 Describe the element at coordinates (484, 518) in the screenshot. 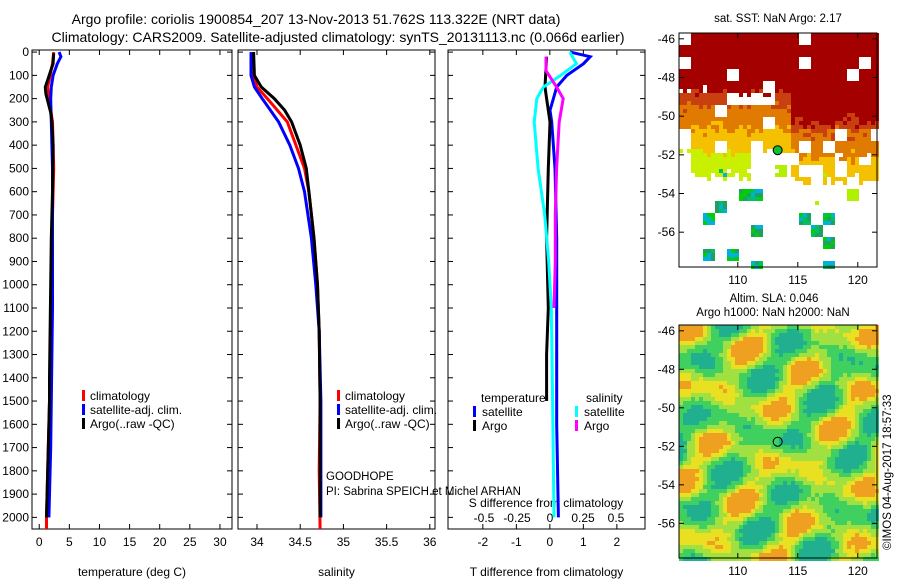

I see `s-tick-label: -0.5` at that location.